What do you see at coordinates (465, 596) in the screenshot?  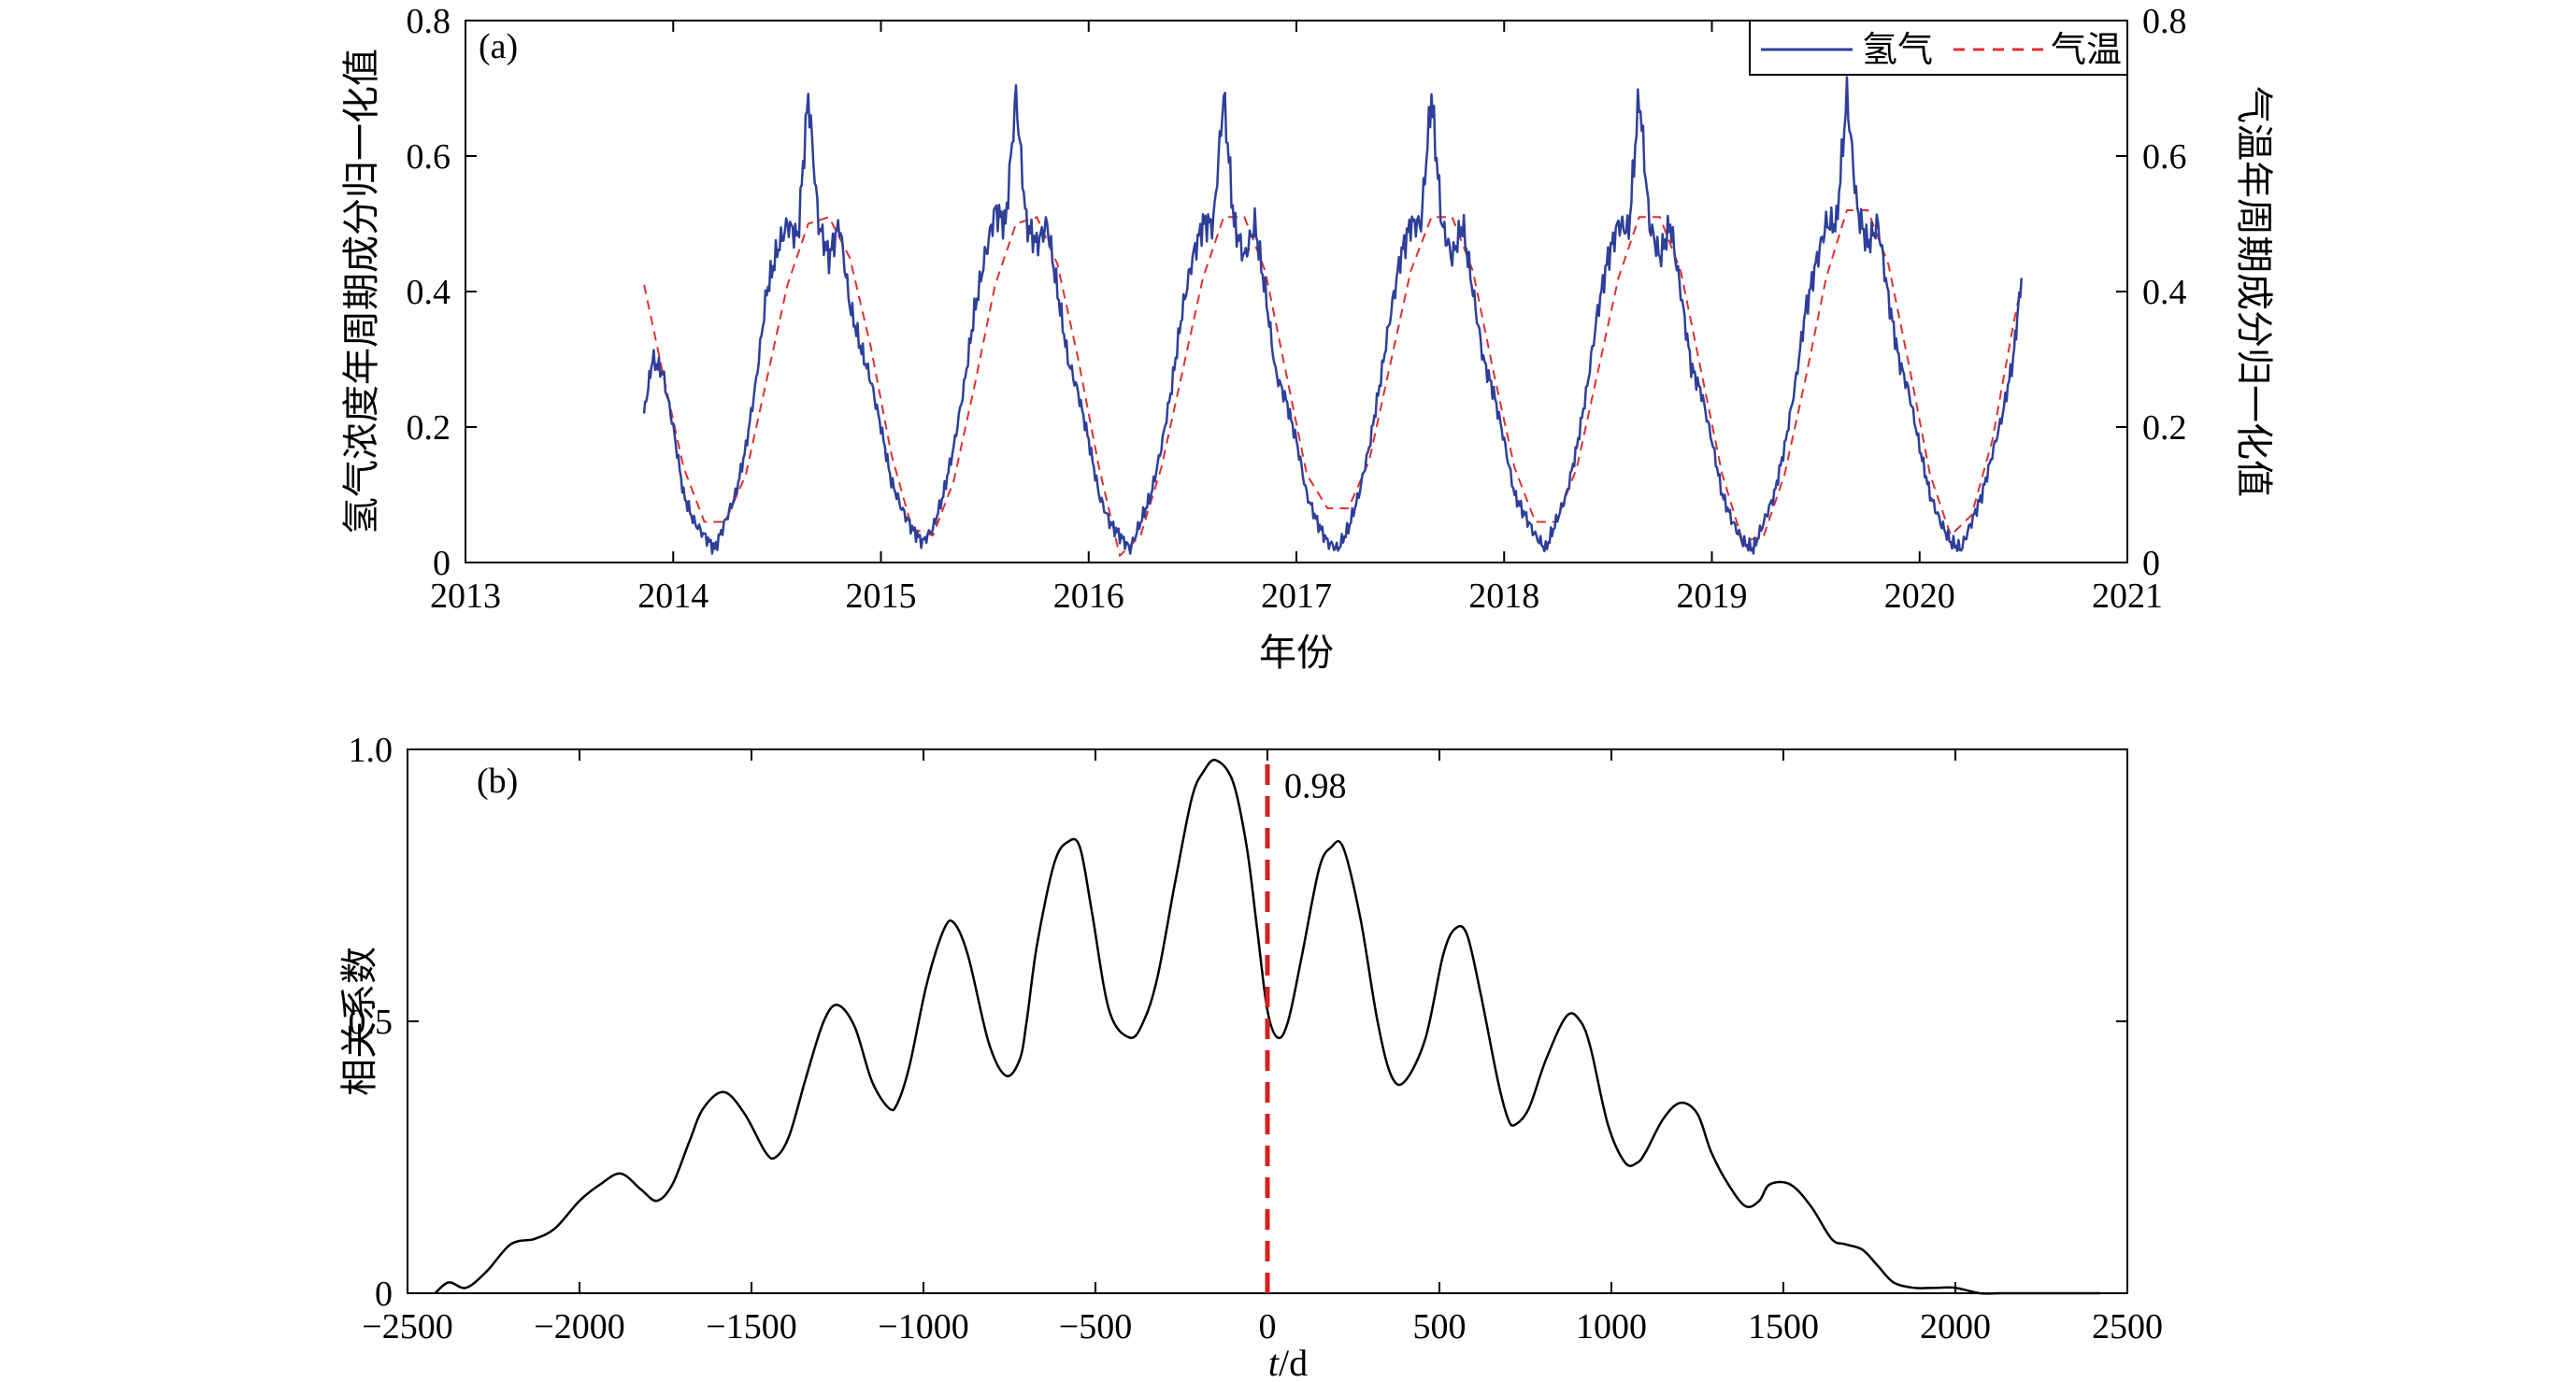 I see `panel-a-x-tick-label: 2013` at bounding box center [465, 596].